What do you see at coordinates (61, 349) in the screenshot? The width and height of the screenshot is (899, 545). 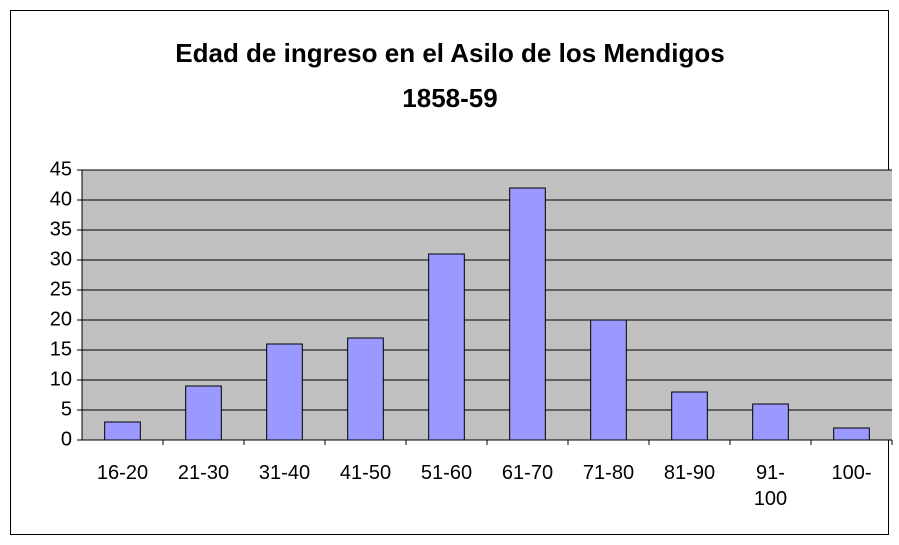 I see `y-tick-label: 15` at bounding box center [61, 349].